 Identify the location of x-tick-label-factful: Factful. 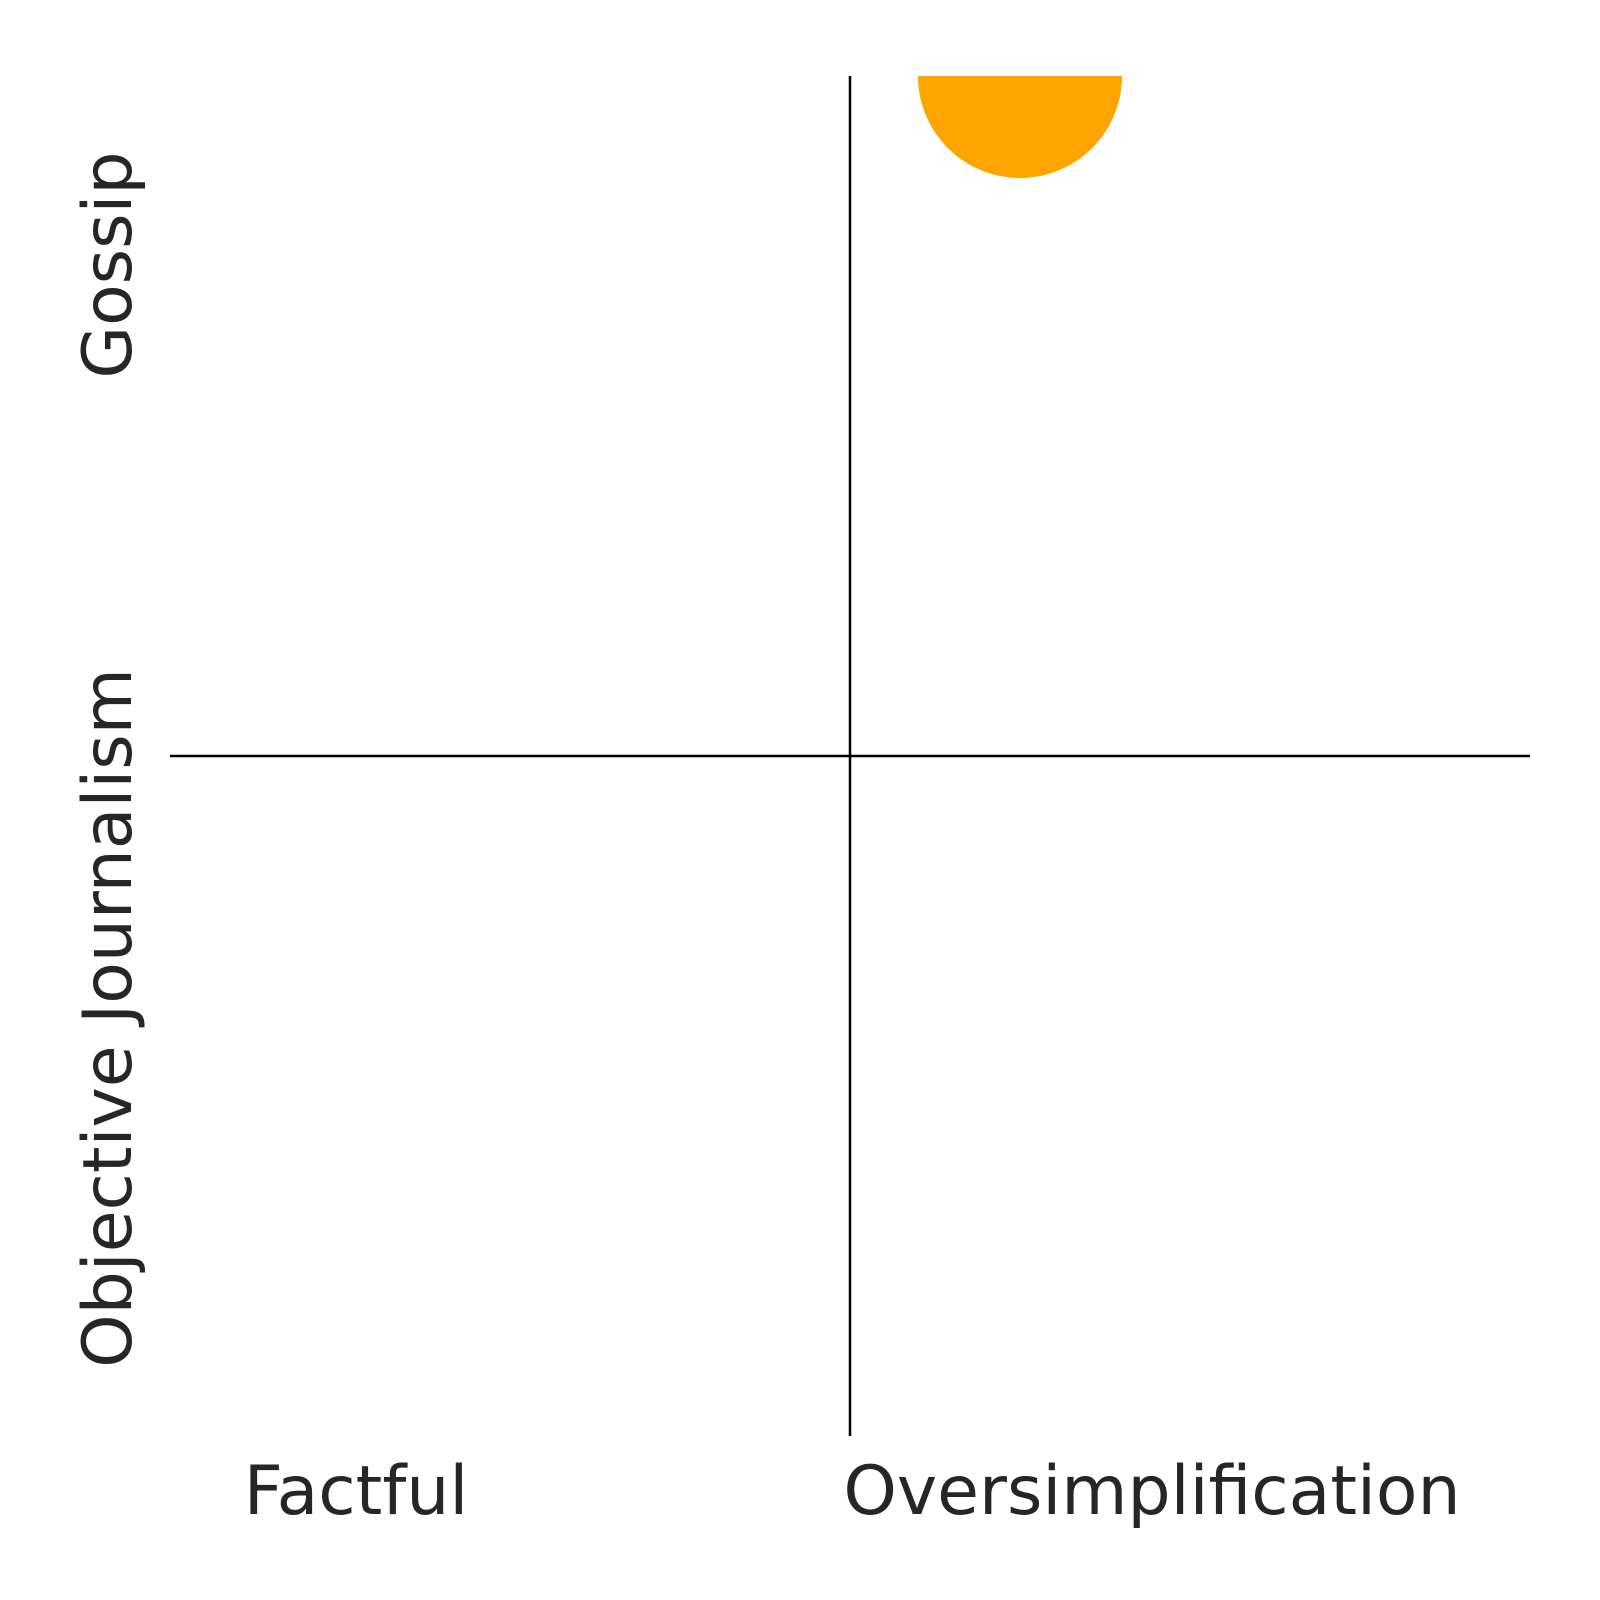
(356, 1491).